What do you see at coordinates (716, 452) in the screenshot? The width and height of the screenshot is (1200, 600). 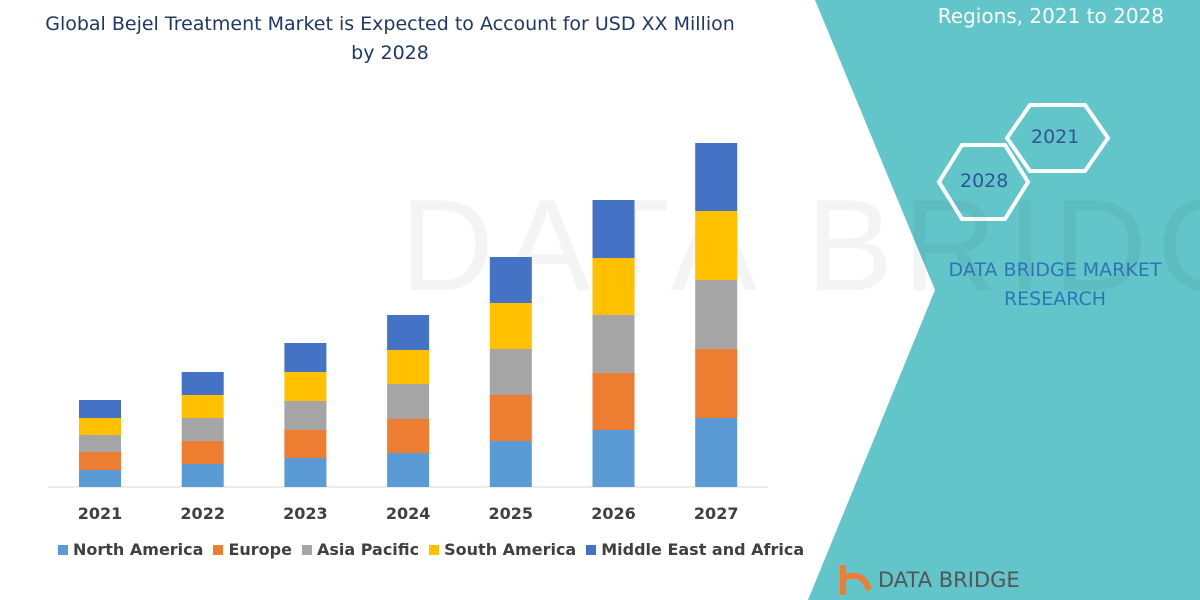 I see `bar-2027-north-america` at bounding box center [716, 452].